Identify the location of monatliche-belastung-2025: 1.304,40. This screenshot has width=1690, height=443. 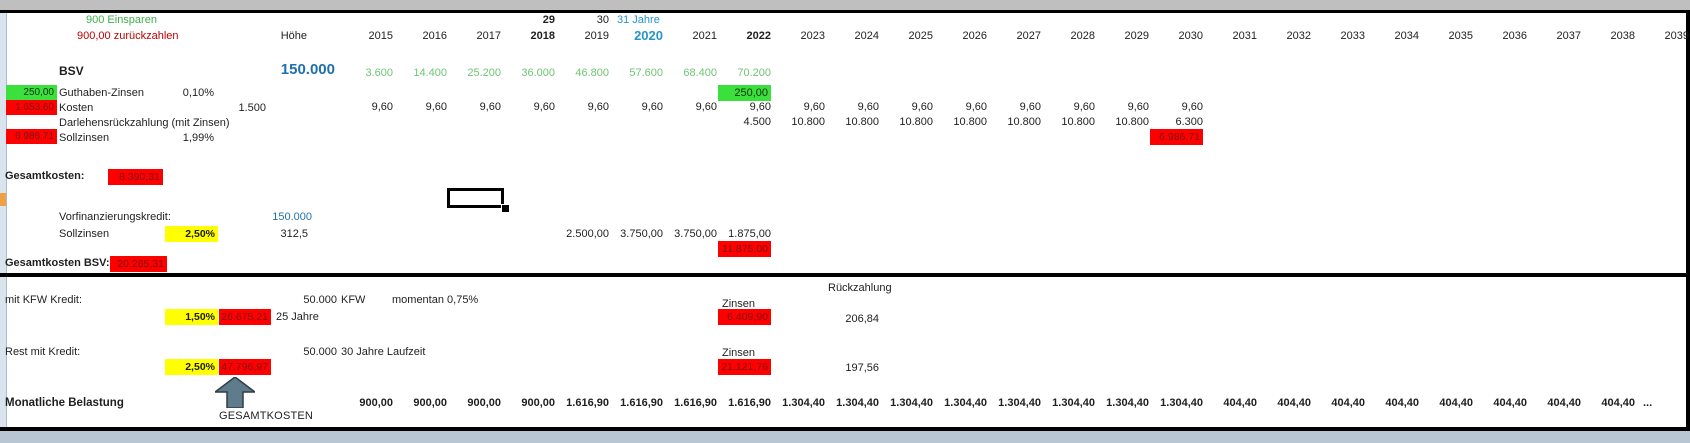
(911, 403).